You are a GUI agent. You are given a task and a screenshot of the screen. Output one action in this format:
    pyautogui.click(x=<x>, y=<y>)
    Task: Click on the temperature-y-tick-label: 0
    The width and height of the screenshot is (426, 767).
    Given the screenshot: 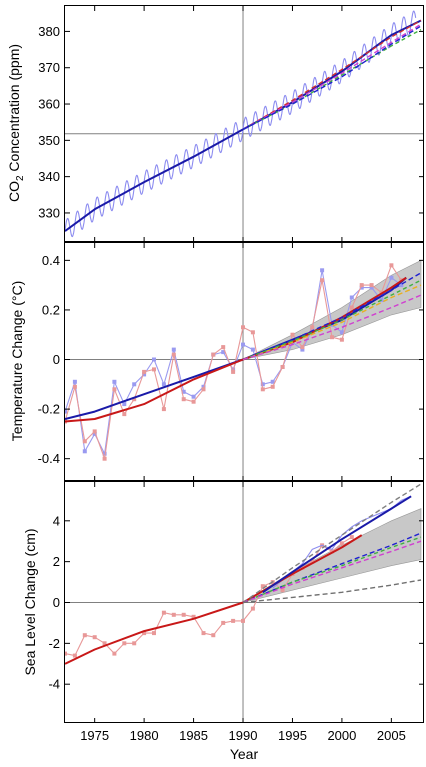 What is the action you would take?
    pyautogui.click(x=56, y=359)
    